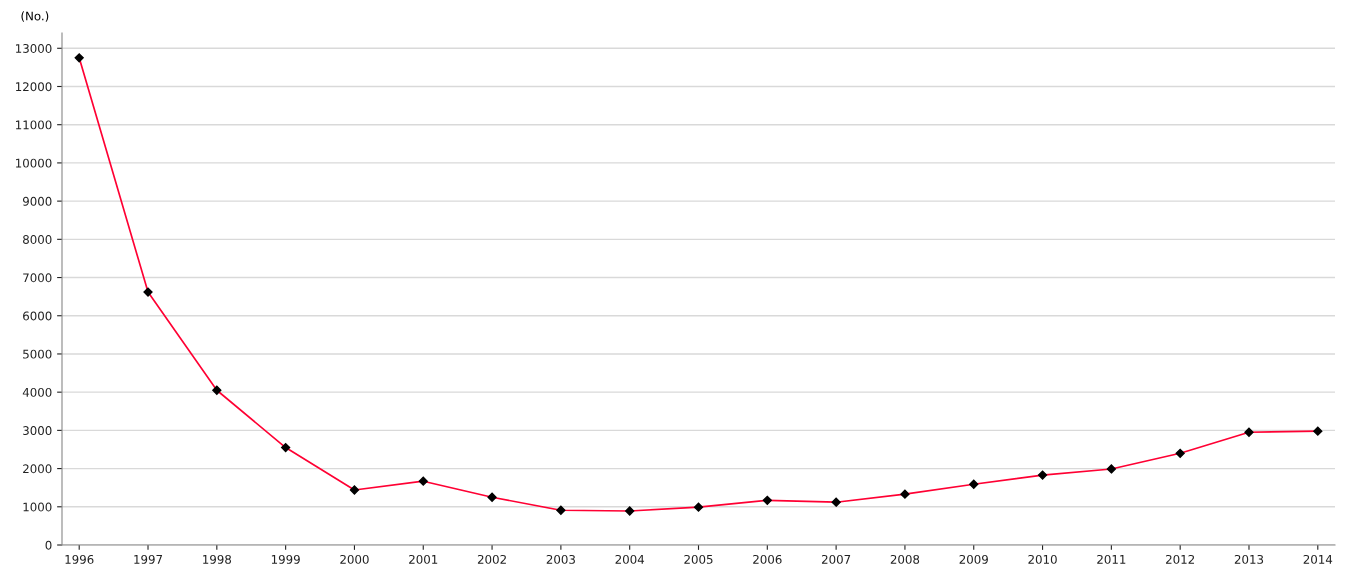 This screenshot has height=572, width=1348. I want to click on y-tick-label: 10000, so click(34, 163).